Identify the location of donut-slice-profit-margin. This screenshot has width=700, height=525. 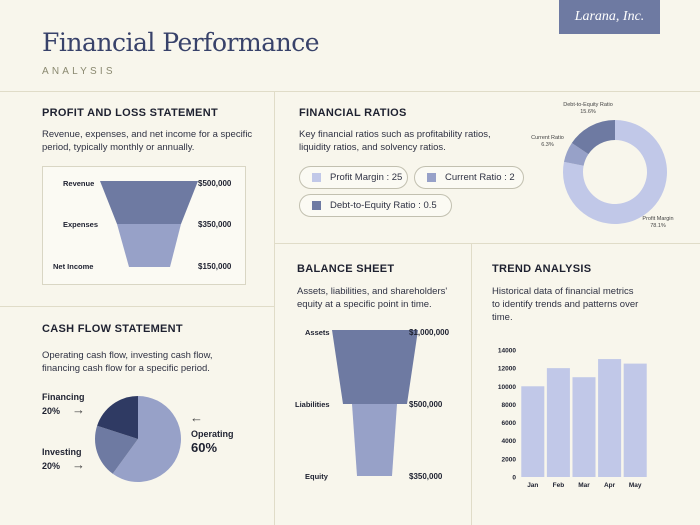
(615, 172).